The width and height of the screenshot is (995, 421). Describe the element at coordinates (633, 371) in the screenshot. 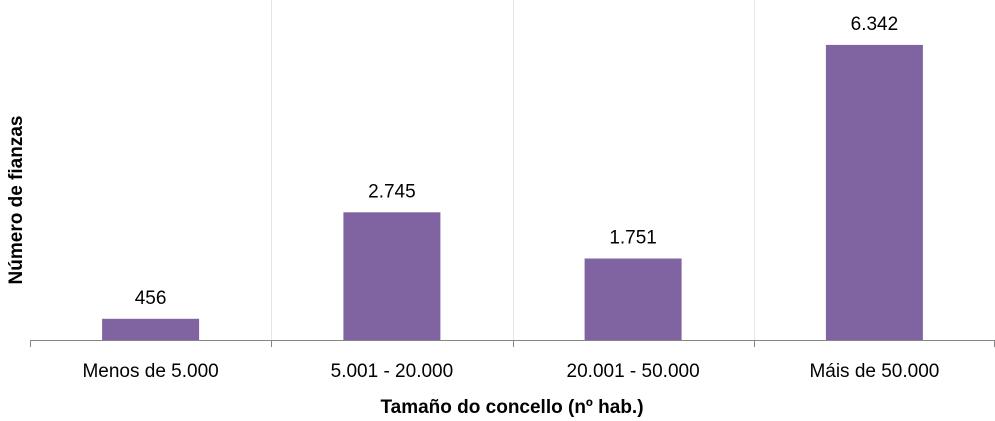

I see `x-tick-label: 20.001 - 50.000` at that location.